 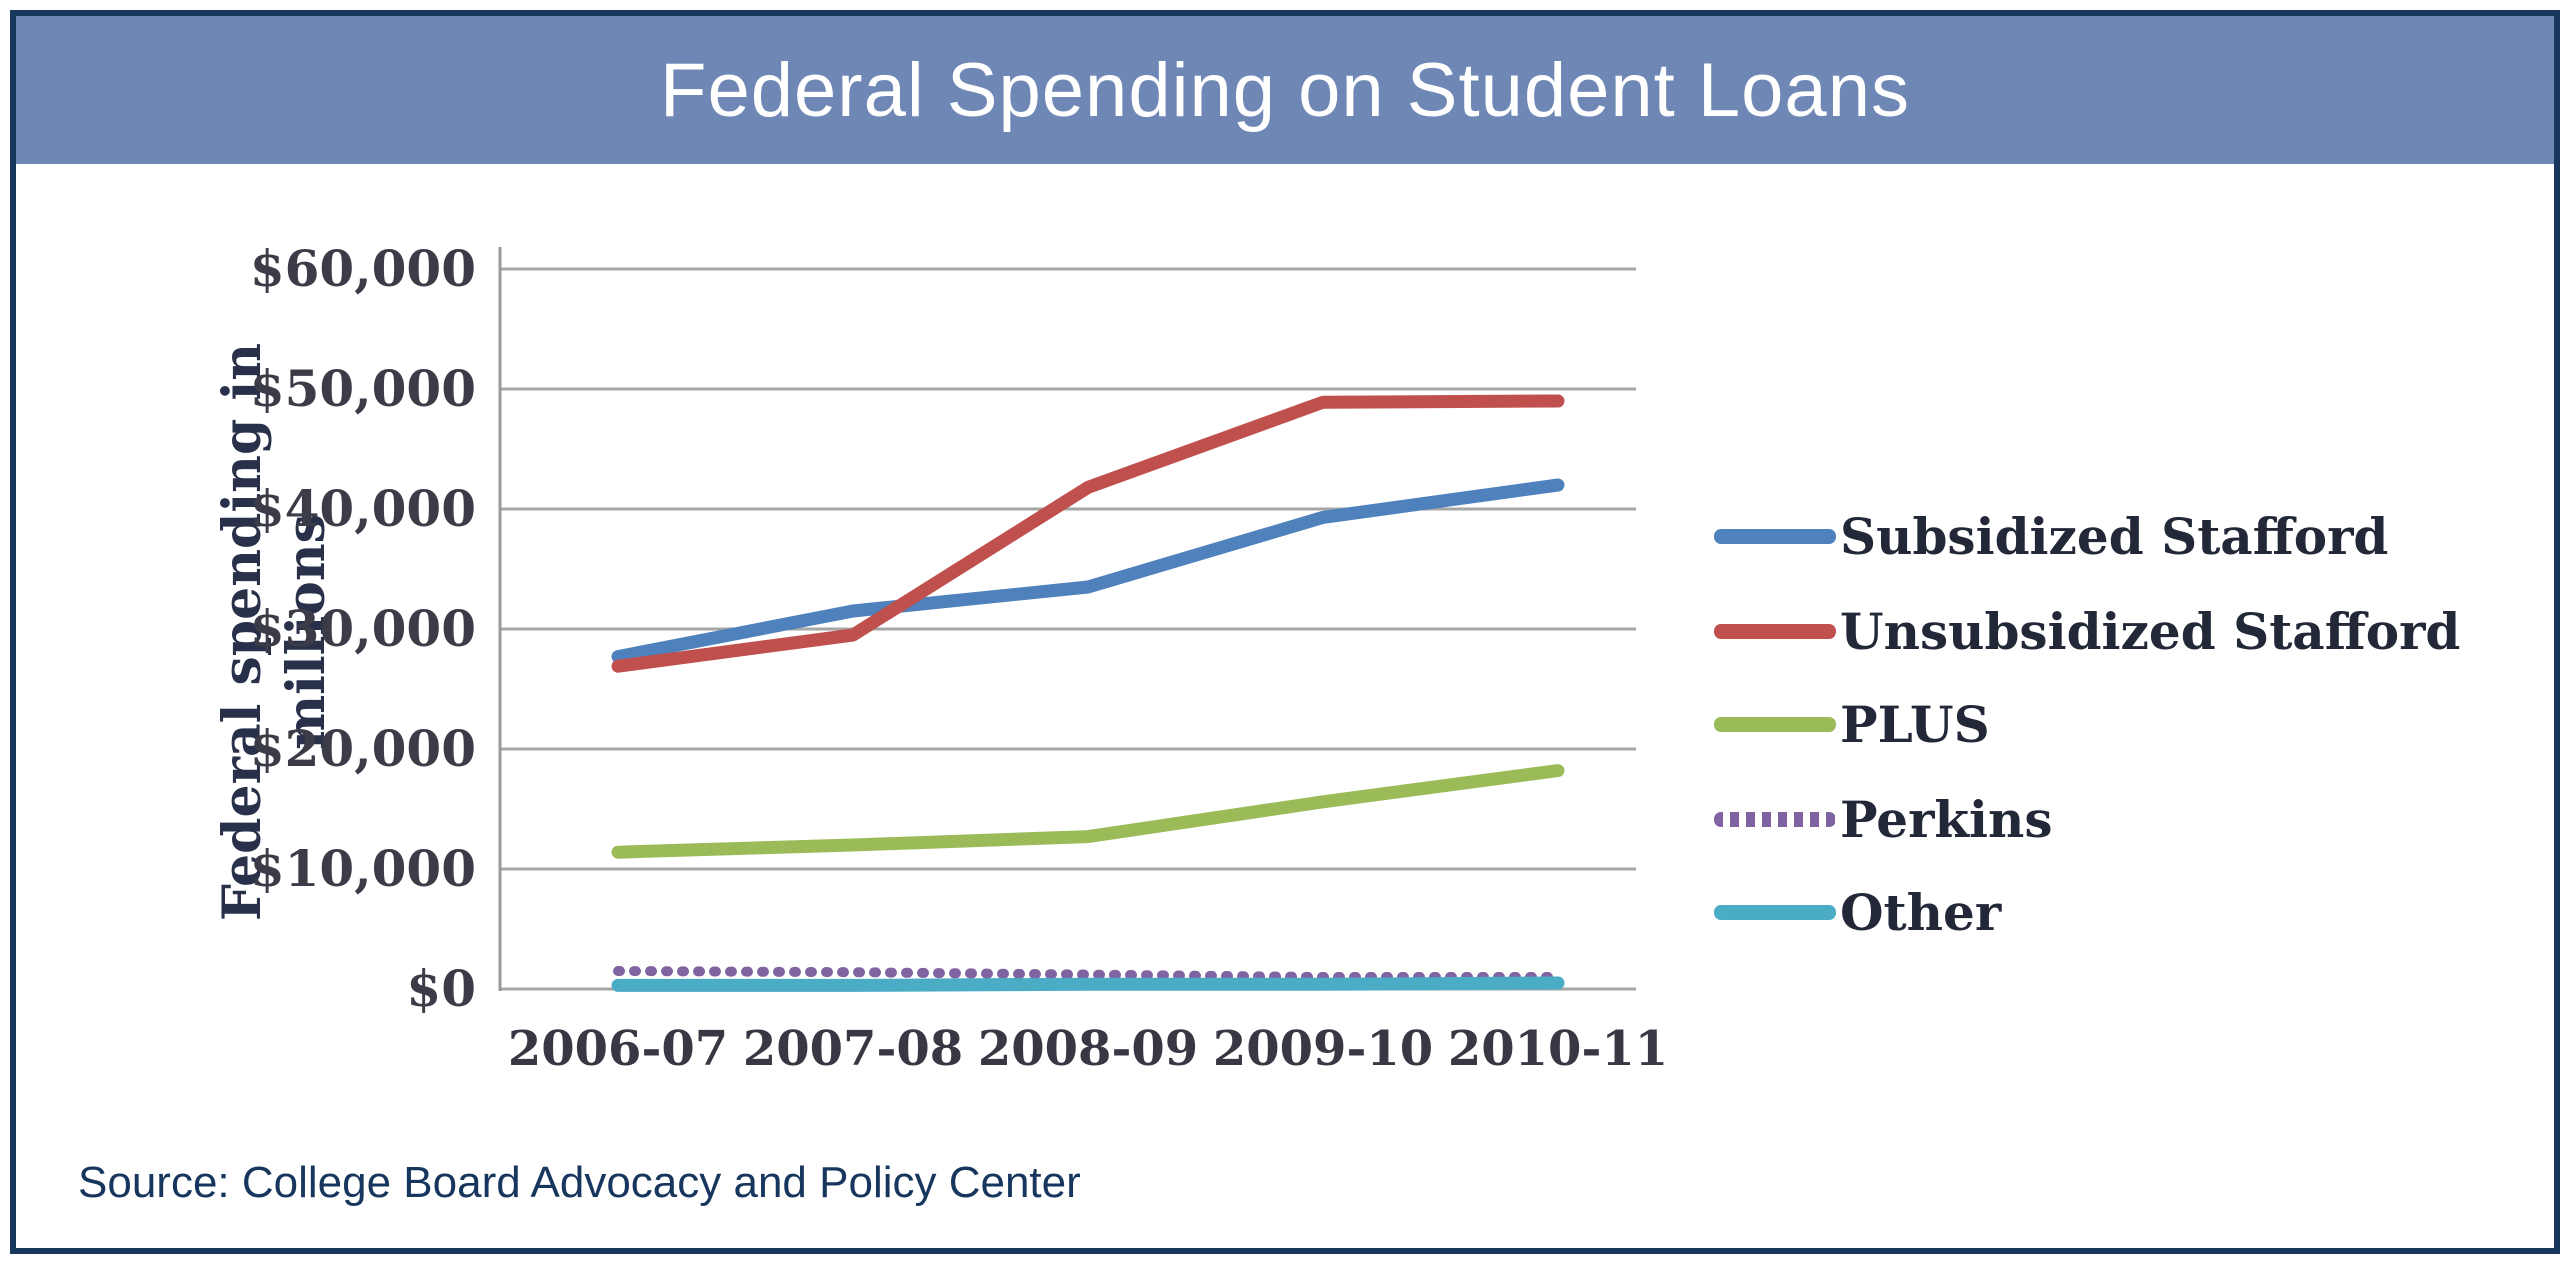 I want to click on legend-label: Unsubsidized Stafford, so click(x=2150, y=631).